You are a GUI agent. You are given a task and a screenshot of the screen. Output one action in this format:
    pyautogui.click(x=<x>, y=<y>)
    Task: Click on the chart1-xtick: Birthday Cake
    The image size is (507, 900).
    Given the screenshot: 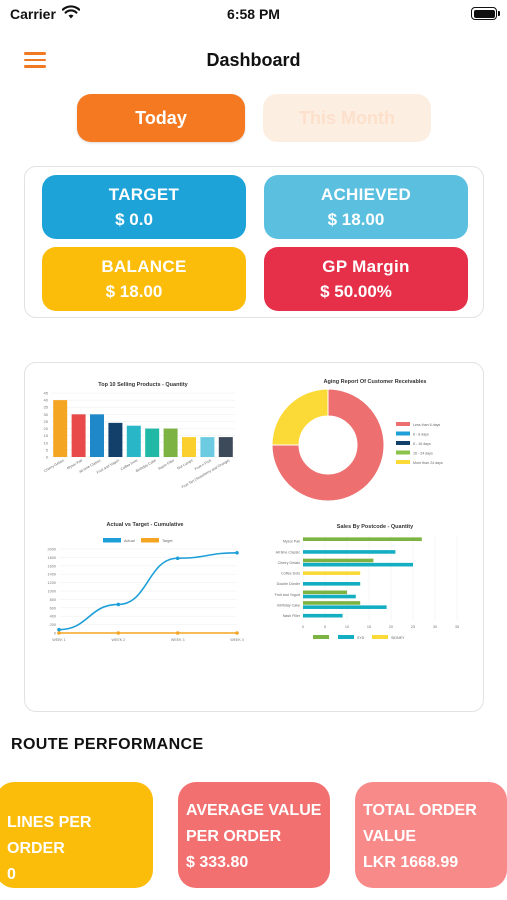 What is the action you would take?
    pyautogui.click(x=146, y=465)
    